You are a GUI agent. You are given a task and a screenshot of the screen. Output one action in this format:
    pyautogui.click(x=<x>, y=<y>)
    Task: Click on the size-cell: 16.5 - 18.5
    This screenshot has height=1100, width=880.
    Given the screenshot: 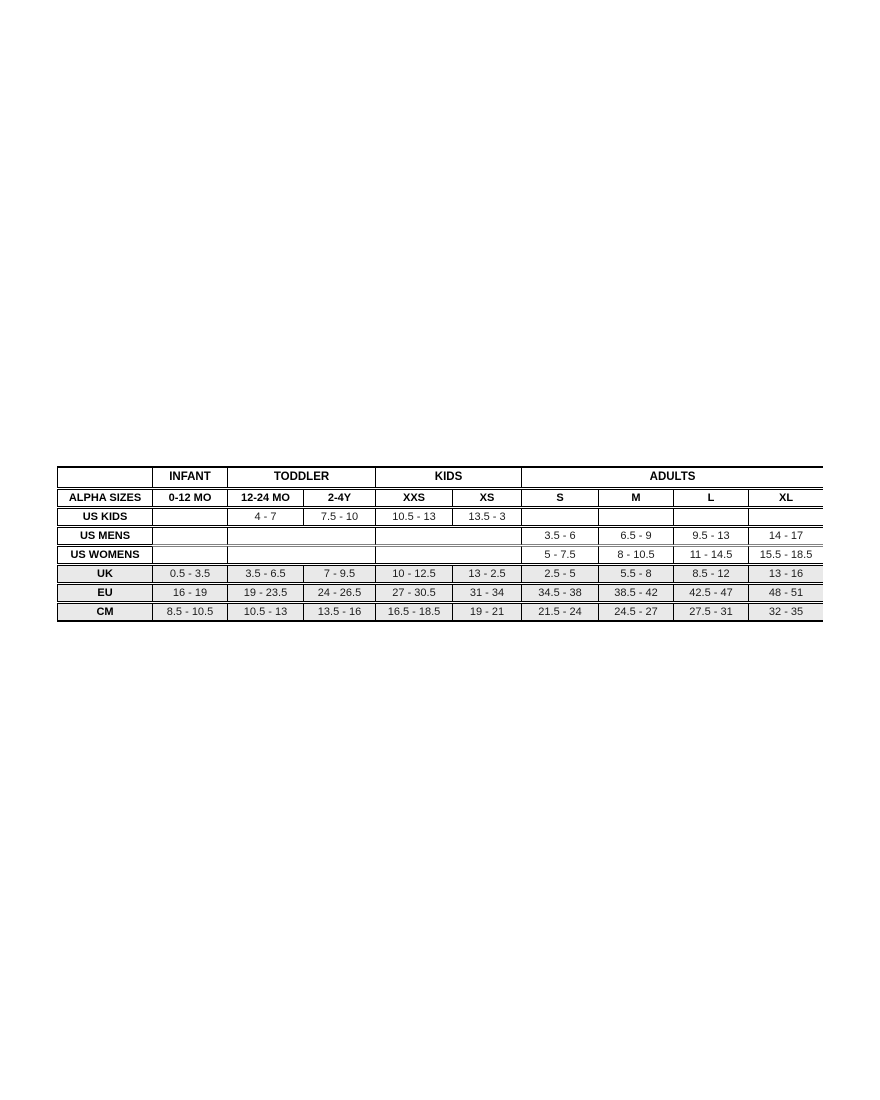 What is the action you would take?
    pyautogui.click(x=413, y=612)
    